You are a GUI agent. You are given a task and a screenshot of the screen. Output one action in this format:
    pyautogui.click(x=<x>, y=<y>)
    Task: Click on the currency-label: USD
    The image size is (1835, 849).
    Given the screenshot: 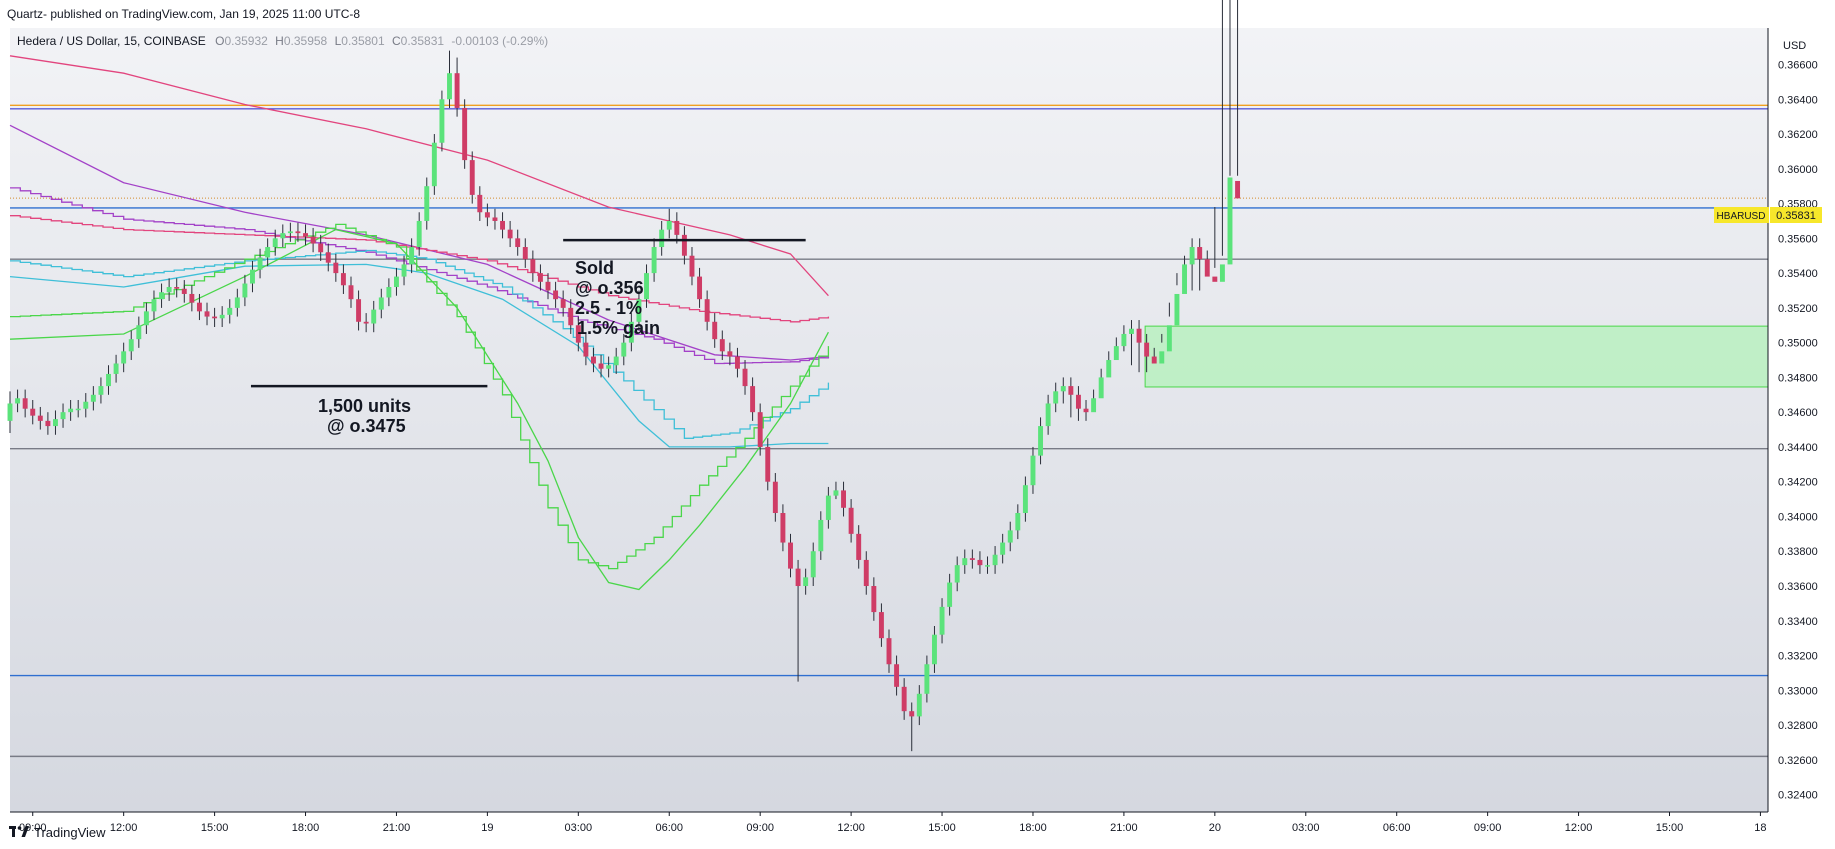 What is the action you would take?
    pyautogui.click(x=1794, y=46)
    